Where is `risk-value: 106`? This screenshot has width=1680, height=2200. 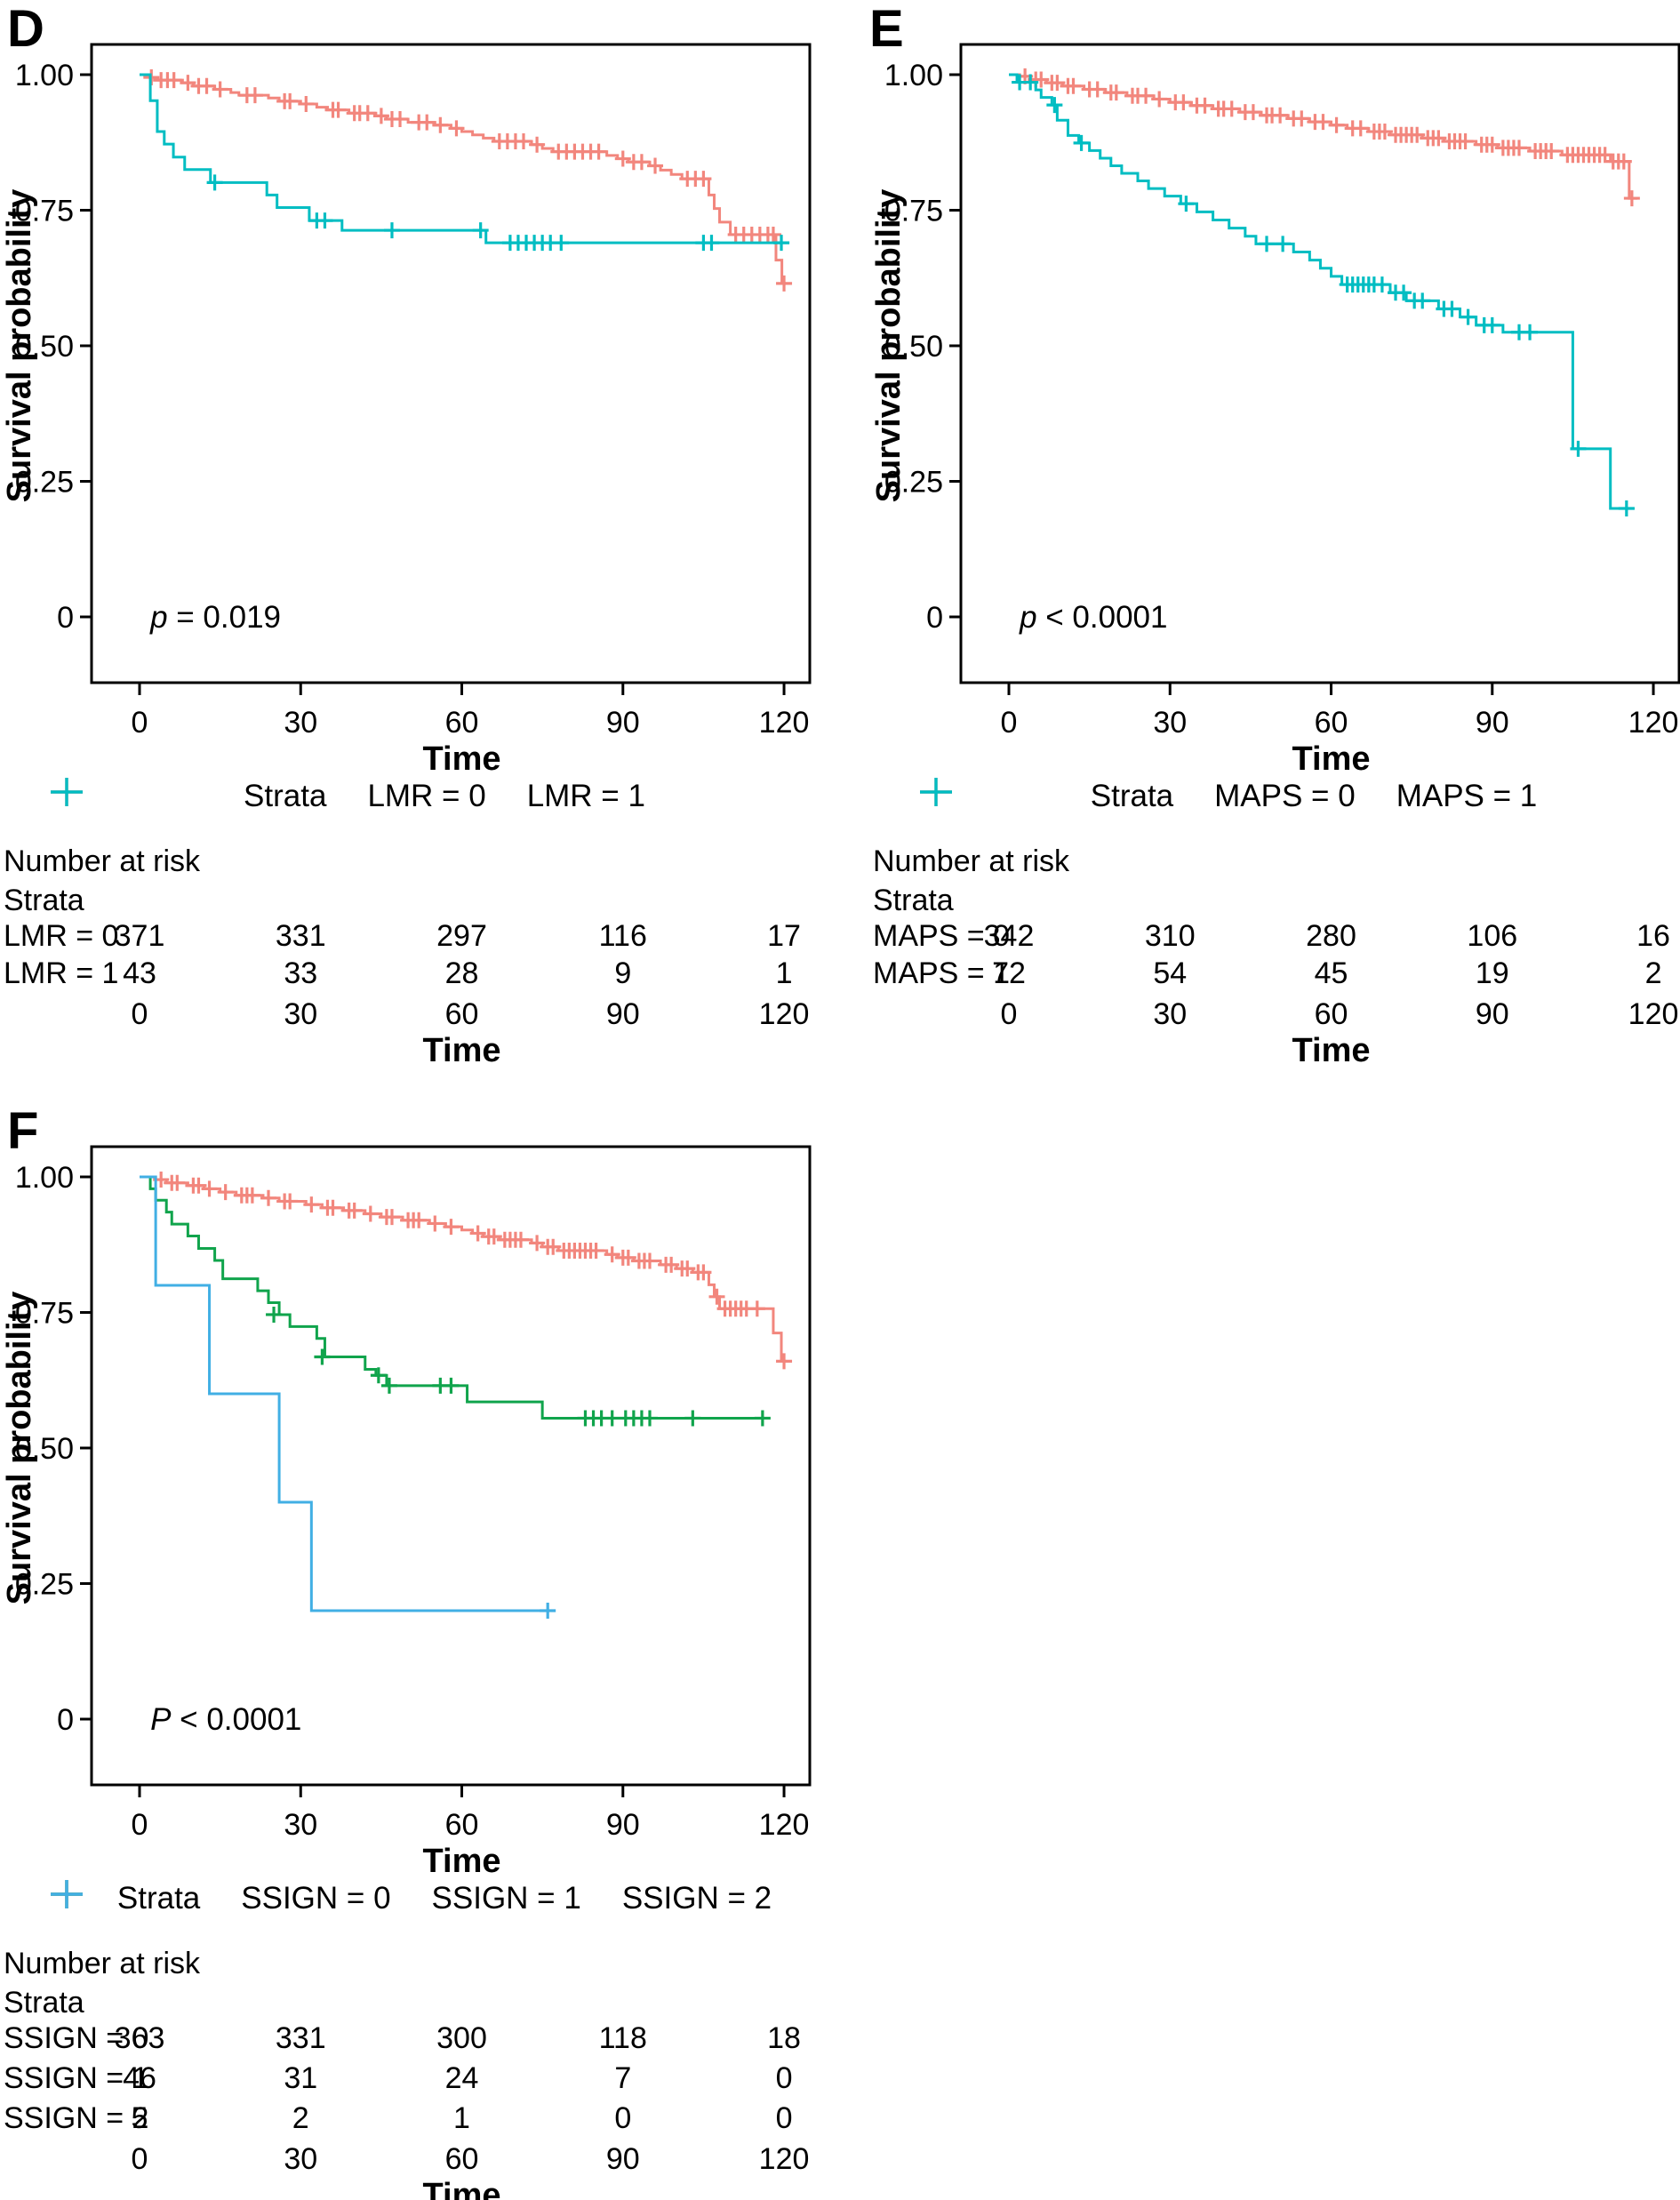
risk-value: 106 is located at coordinates (1492, 936).